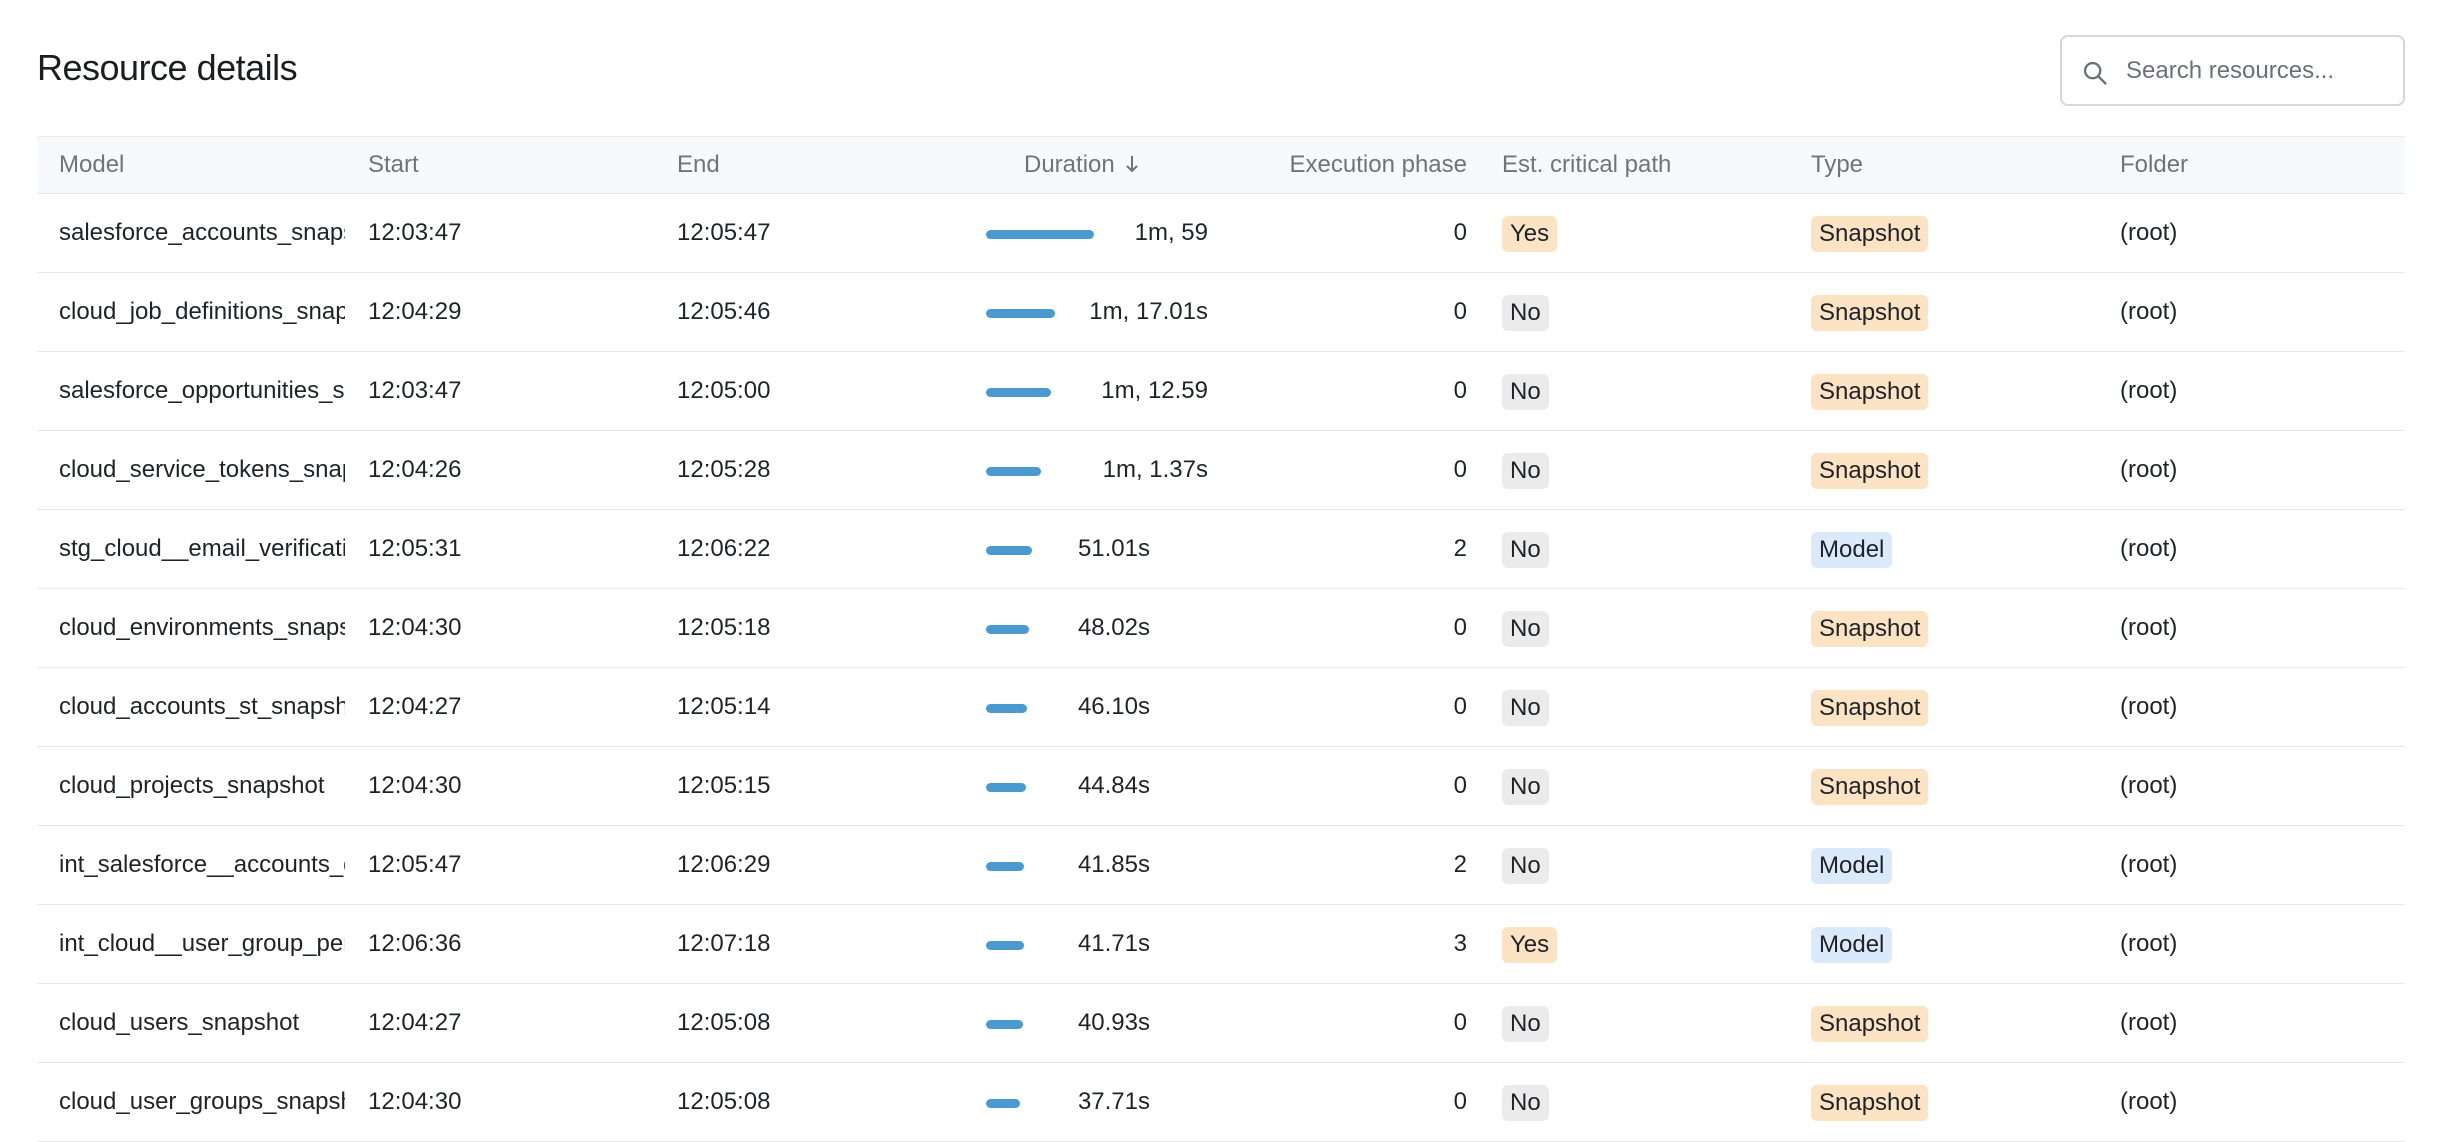 This screenshot has width=2442, height=1142. What do you see at coordinates (202, 864) in the screenshot?
I see `model-name-link: int_salesforce__accounts_daily` at bounding box center [202, 864].